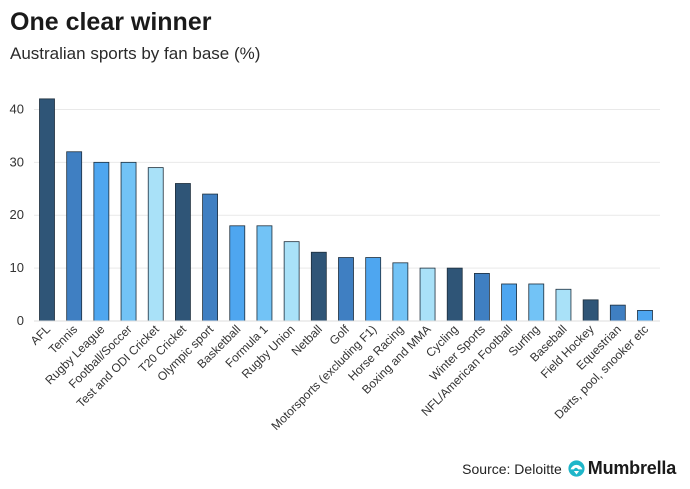  What do you see at coordinates (17, 161) in the screenshot?
I see `y-tick-label: 30` at bounding box center [17, 161].